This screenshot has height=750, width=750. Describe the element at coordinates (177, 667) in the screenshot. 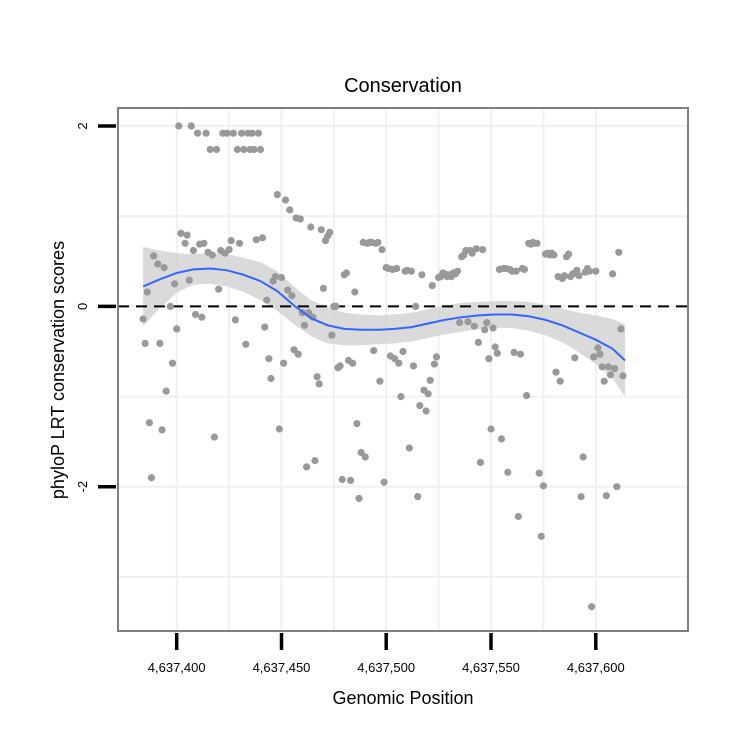

I see `x-tick-label: 4,637,400` at that location.